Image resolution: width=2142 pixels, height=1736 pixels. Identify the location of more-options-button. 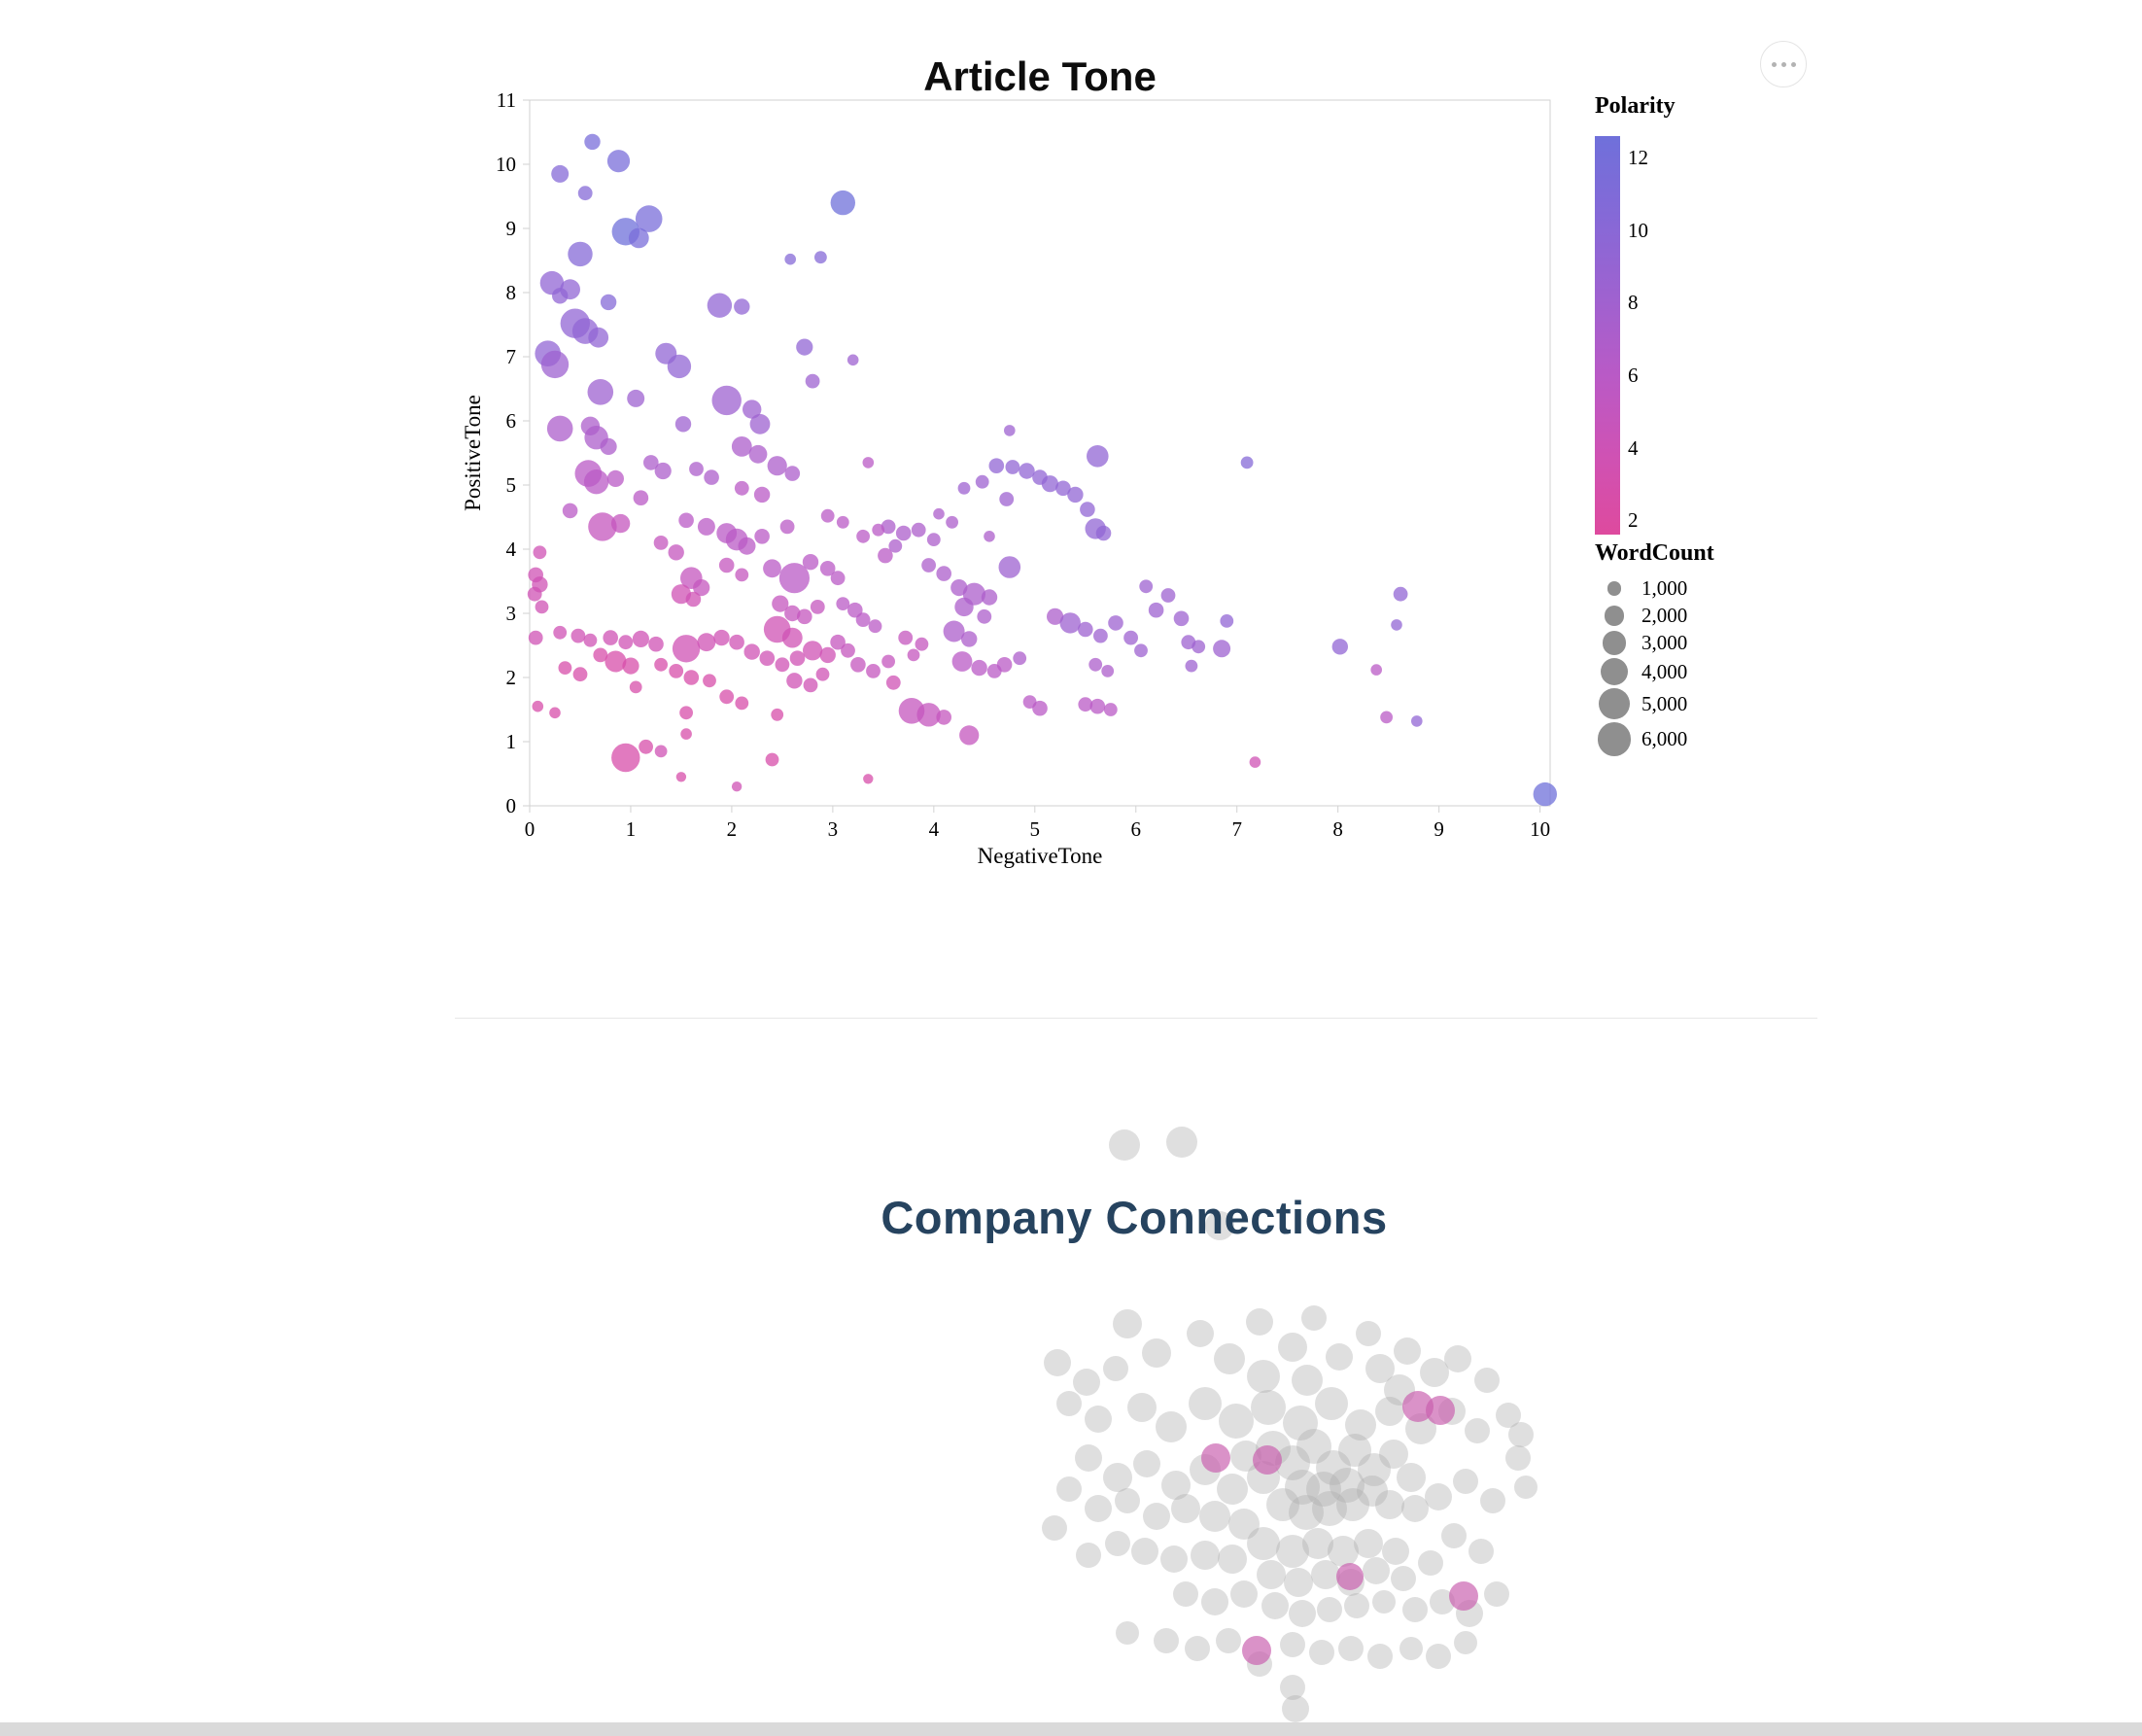
(1783, 64).